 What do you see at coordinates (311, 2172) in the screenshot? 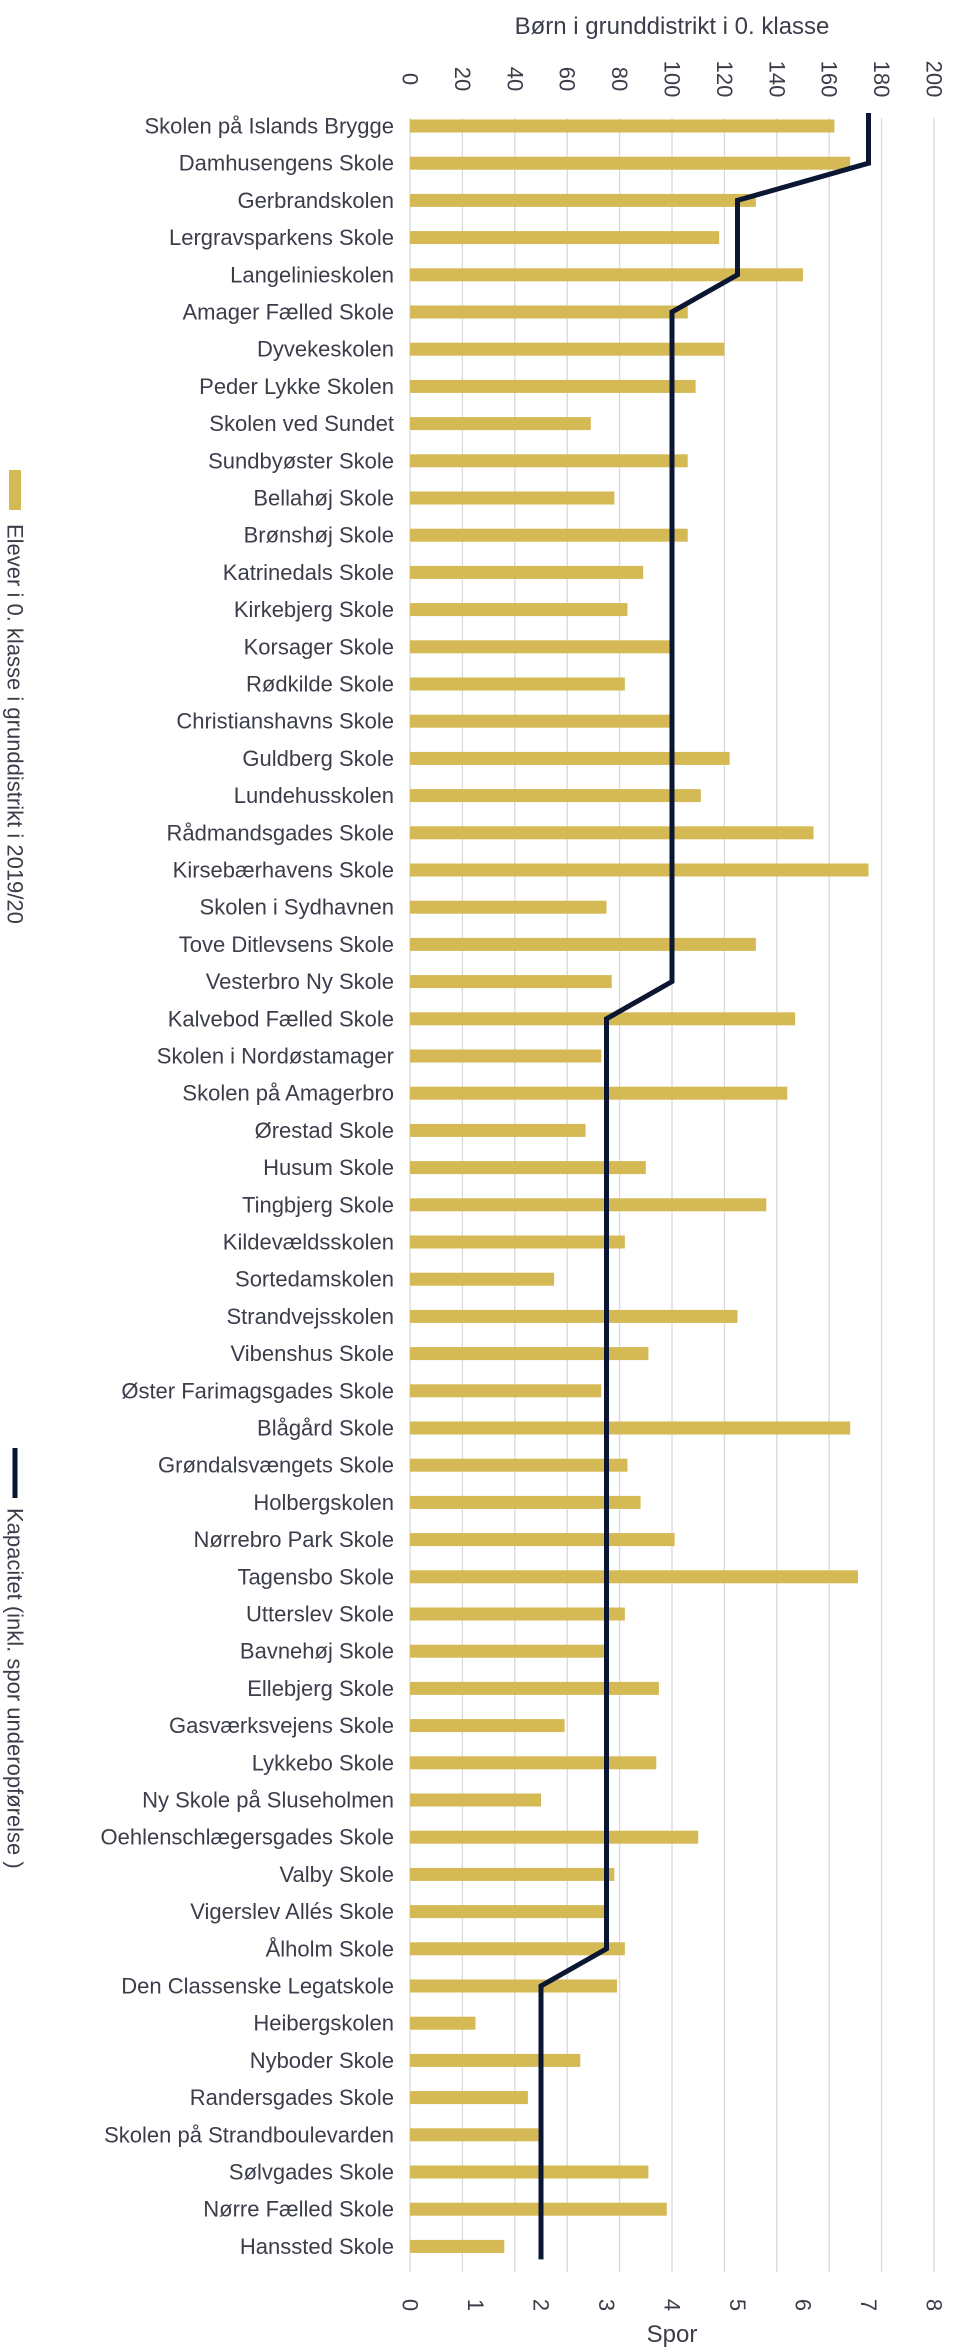
I see `category-label: Sølvgades Skole` at bounding box center [311, 2172].